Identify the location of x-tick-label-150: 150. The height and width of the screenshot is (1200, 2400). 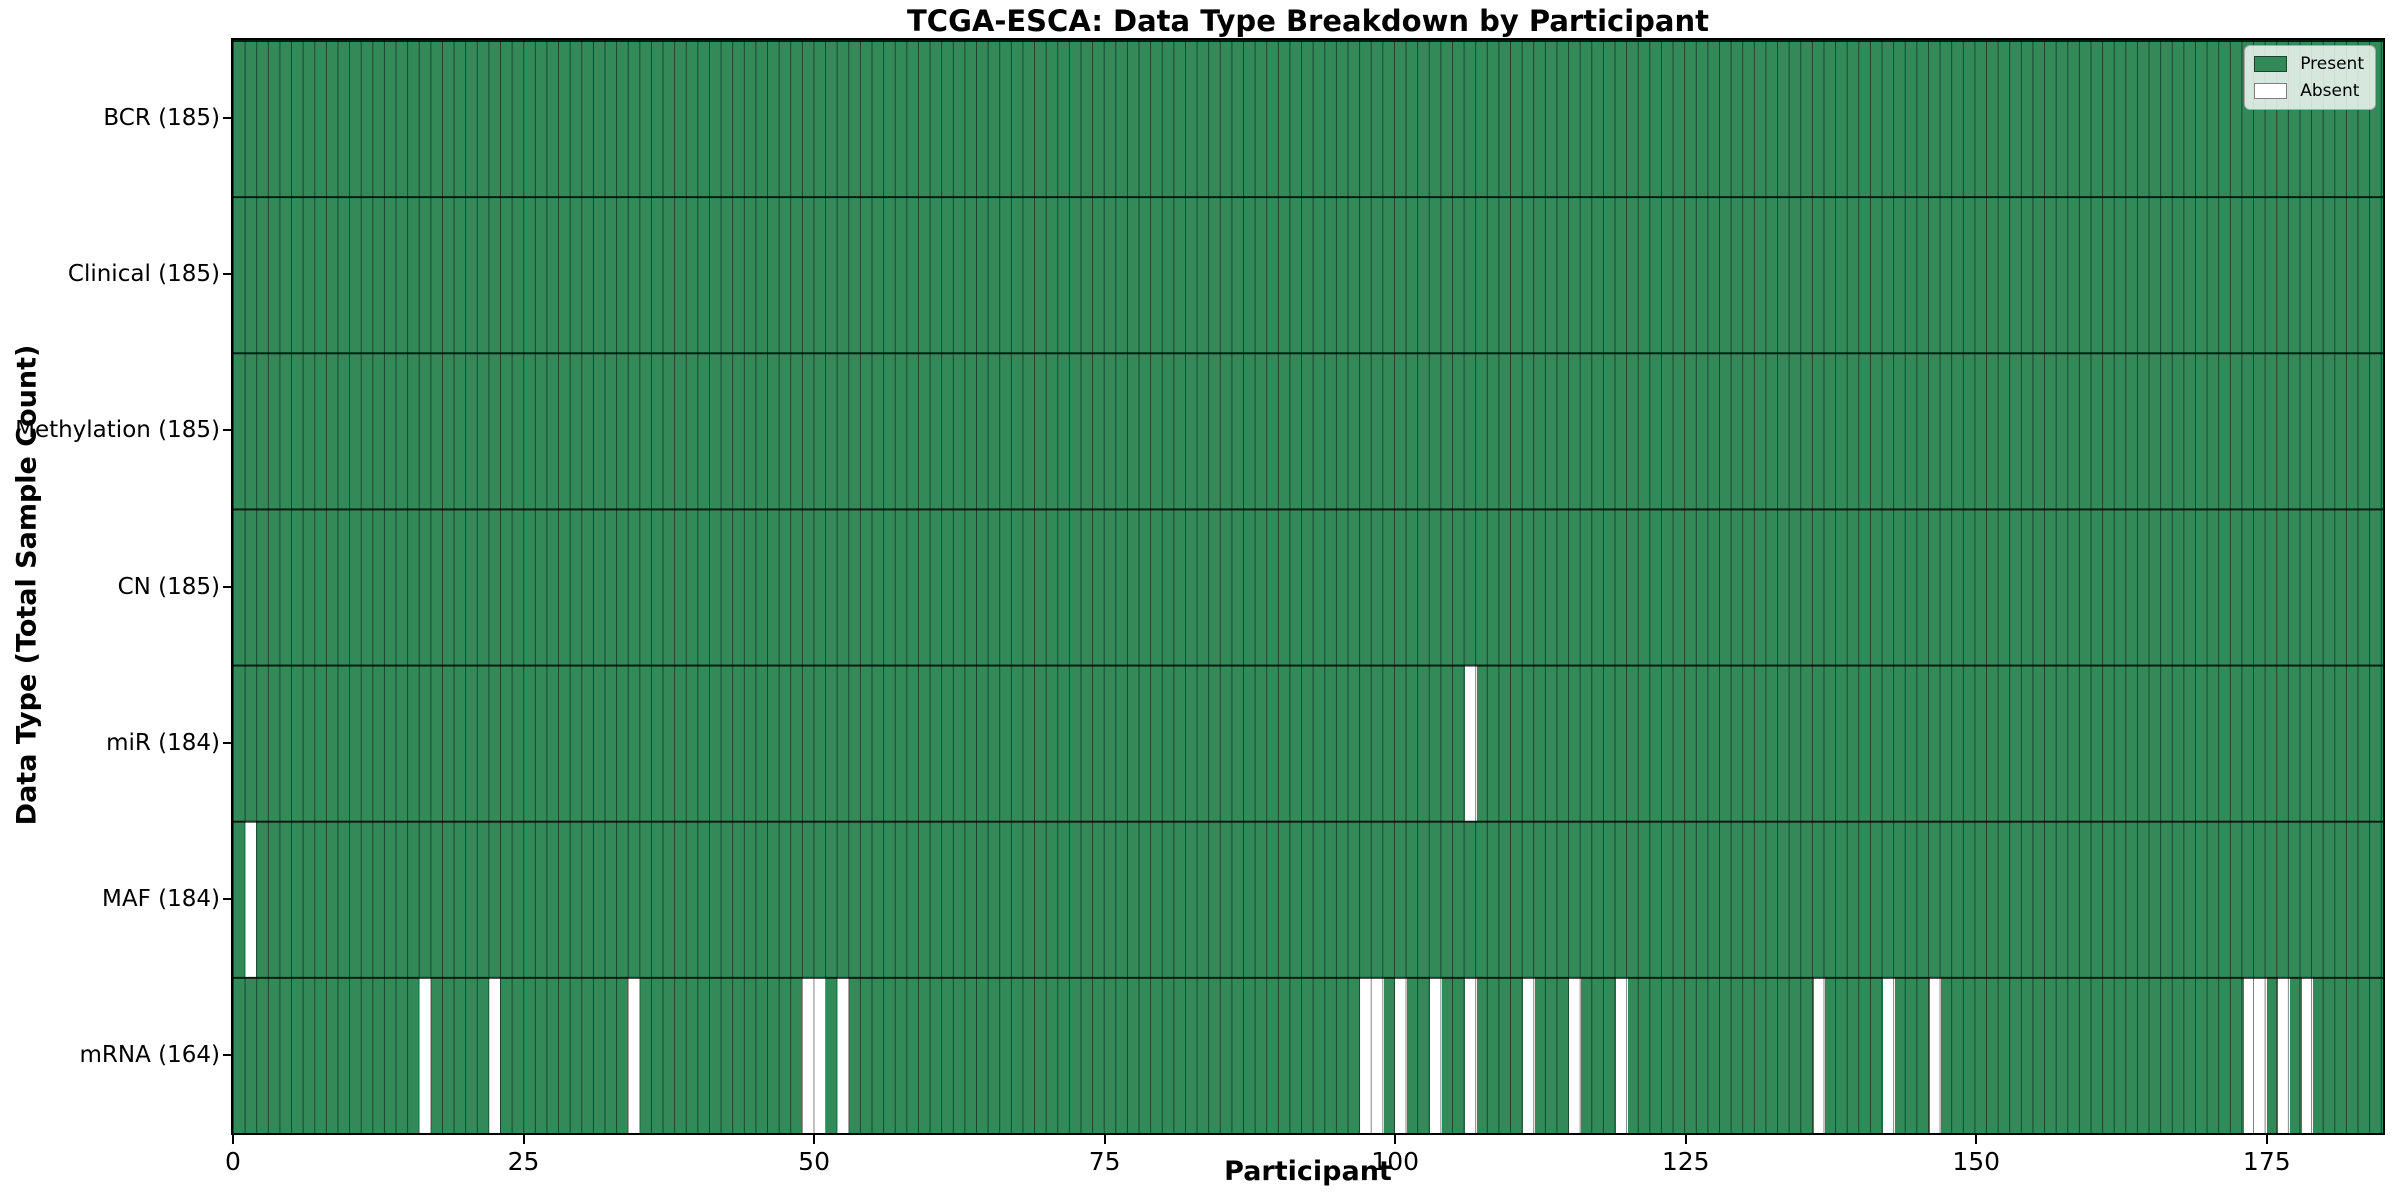
(1976, 1161).